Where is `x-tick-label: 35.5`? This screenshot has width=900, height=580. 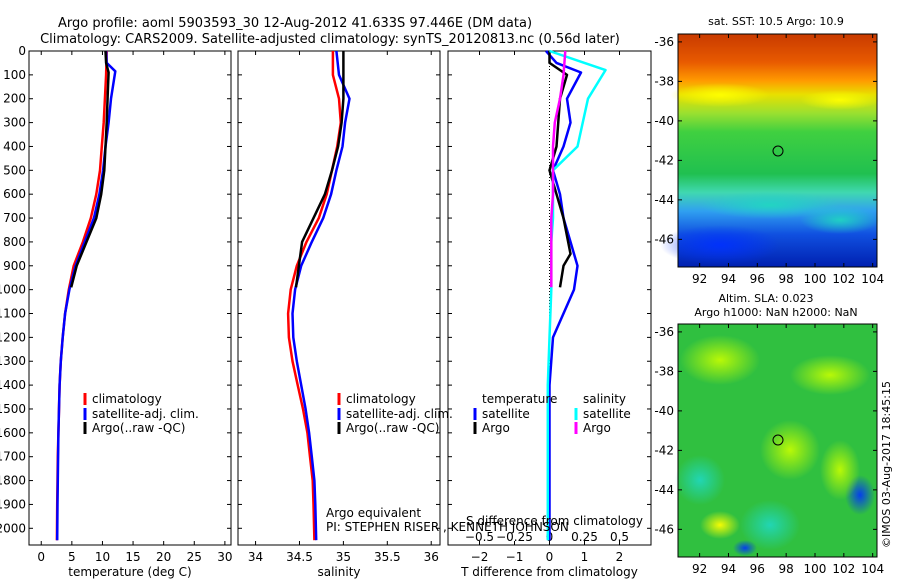 x-tick-label: 35.5 is located at coordinates (387, 557).